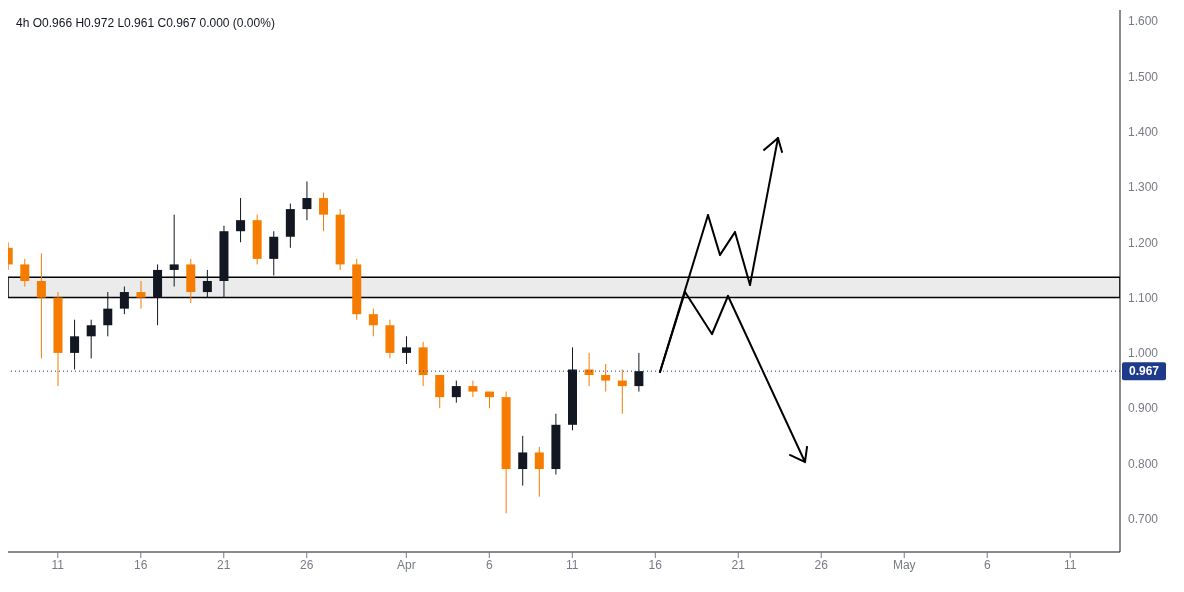 The image size is (1184, 592). Describe the element at coordinates (1143, 131) in the screenshot. I see `y-tick-label: 1.400` at that location.